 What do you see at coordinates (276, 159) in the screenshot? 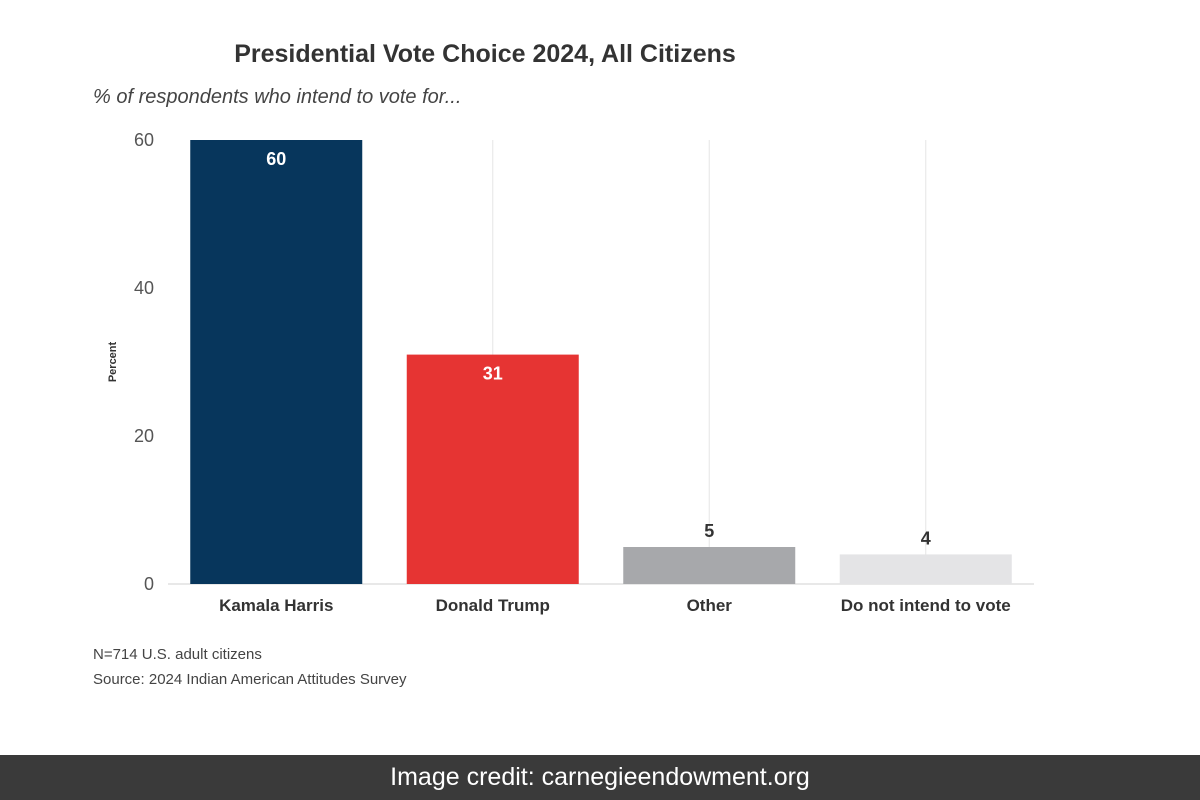
I see `bar-value-label: 60` at bounding box center [276, 159].